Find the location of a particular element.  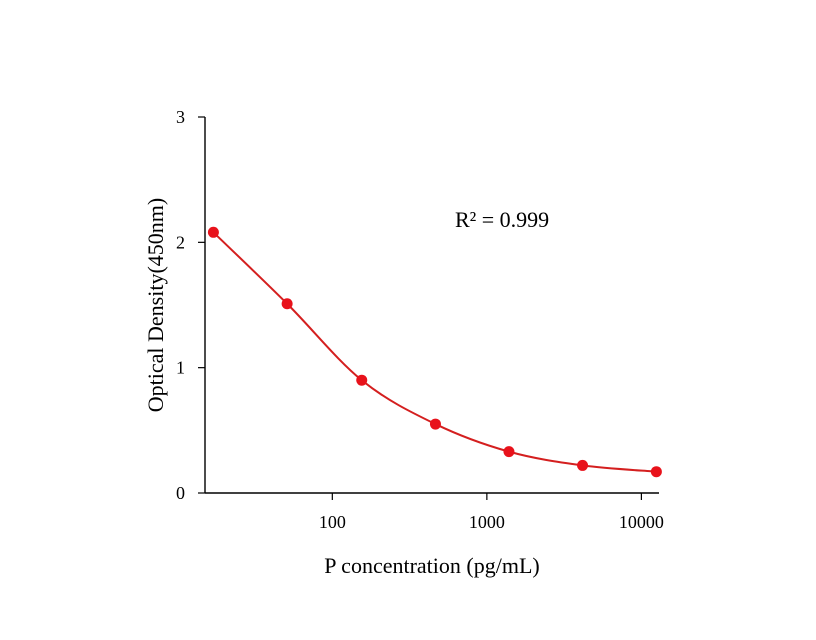

y-tick-label: 0 is located at coordinates (180, 493).